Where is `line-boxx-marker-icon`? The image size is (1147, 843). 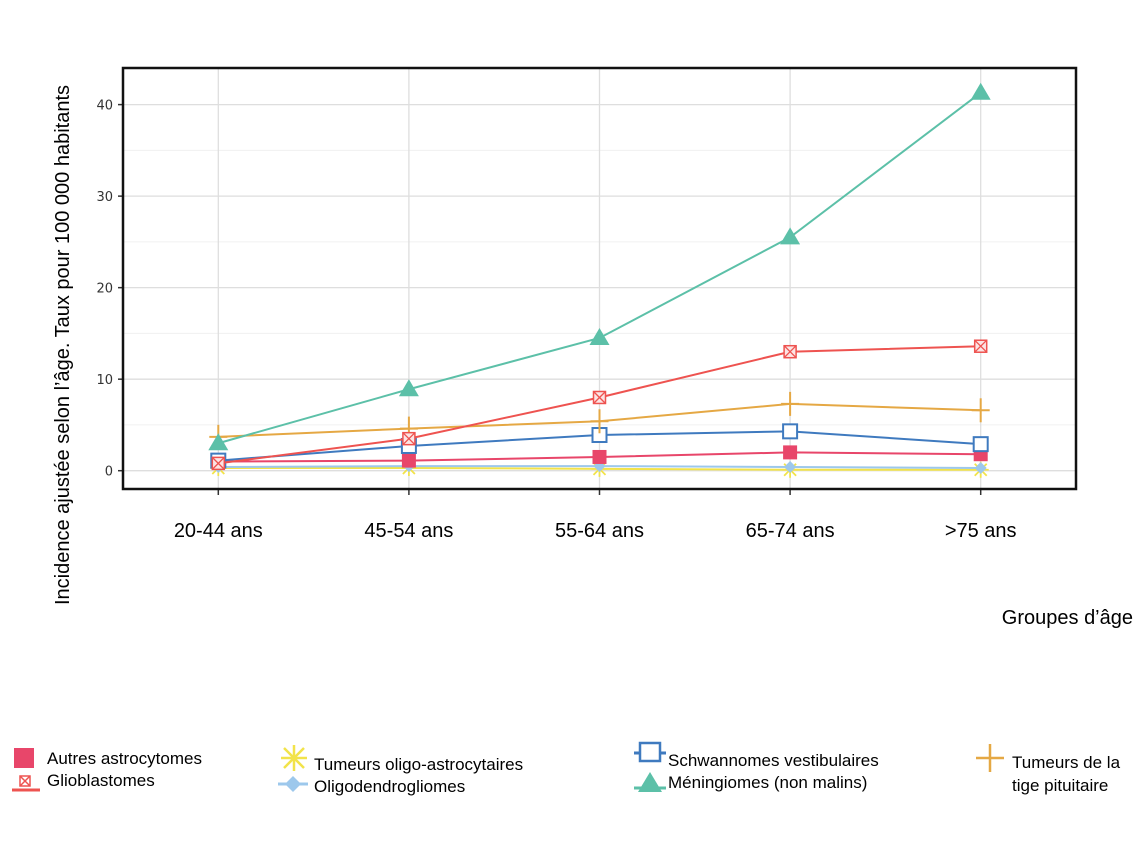 line-boxx-marker-icon is located at coordinates (26, 783).